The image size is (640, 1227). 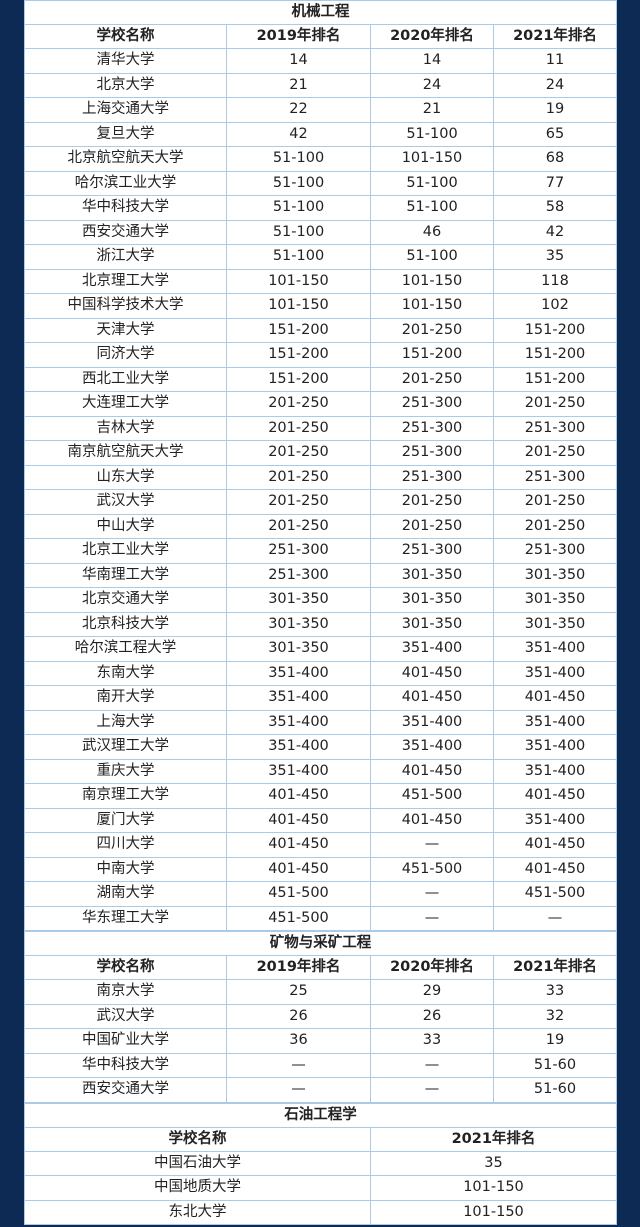 I want to click on table-row: 华中科技大学 — —51-60, so click(x=320, y=1065).